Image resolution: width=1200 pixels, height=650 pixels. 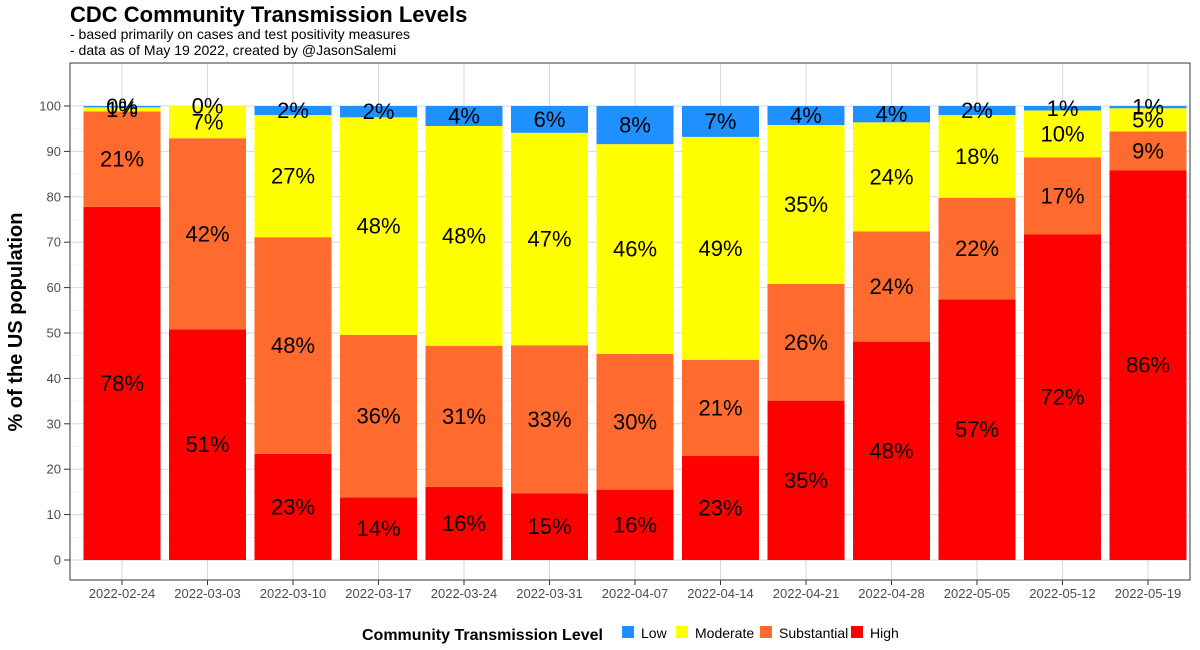 I want to click on data-label-moderate-2022-04-14: 49%, so click(x=720, y=248).